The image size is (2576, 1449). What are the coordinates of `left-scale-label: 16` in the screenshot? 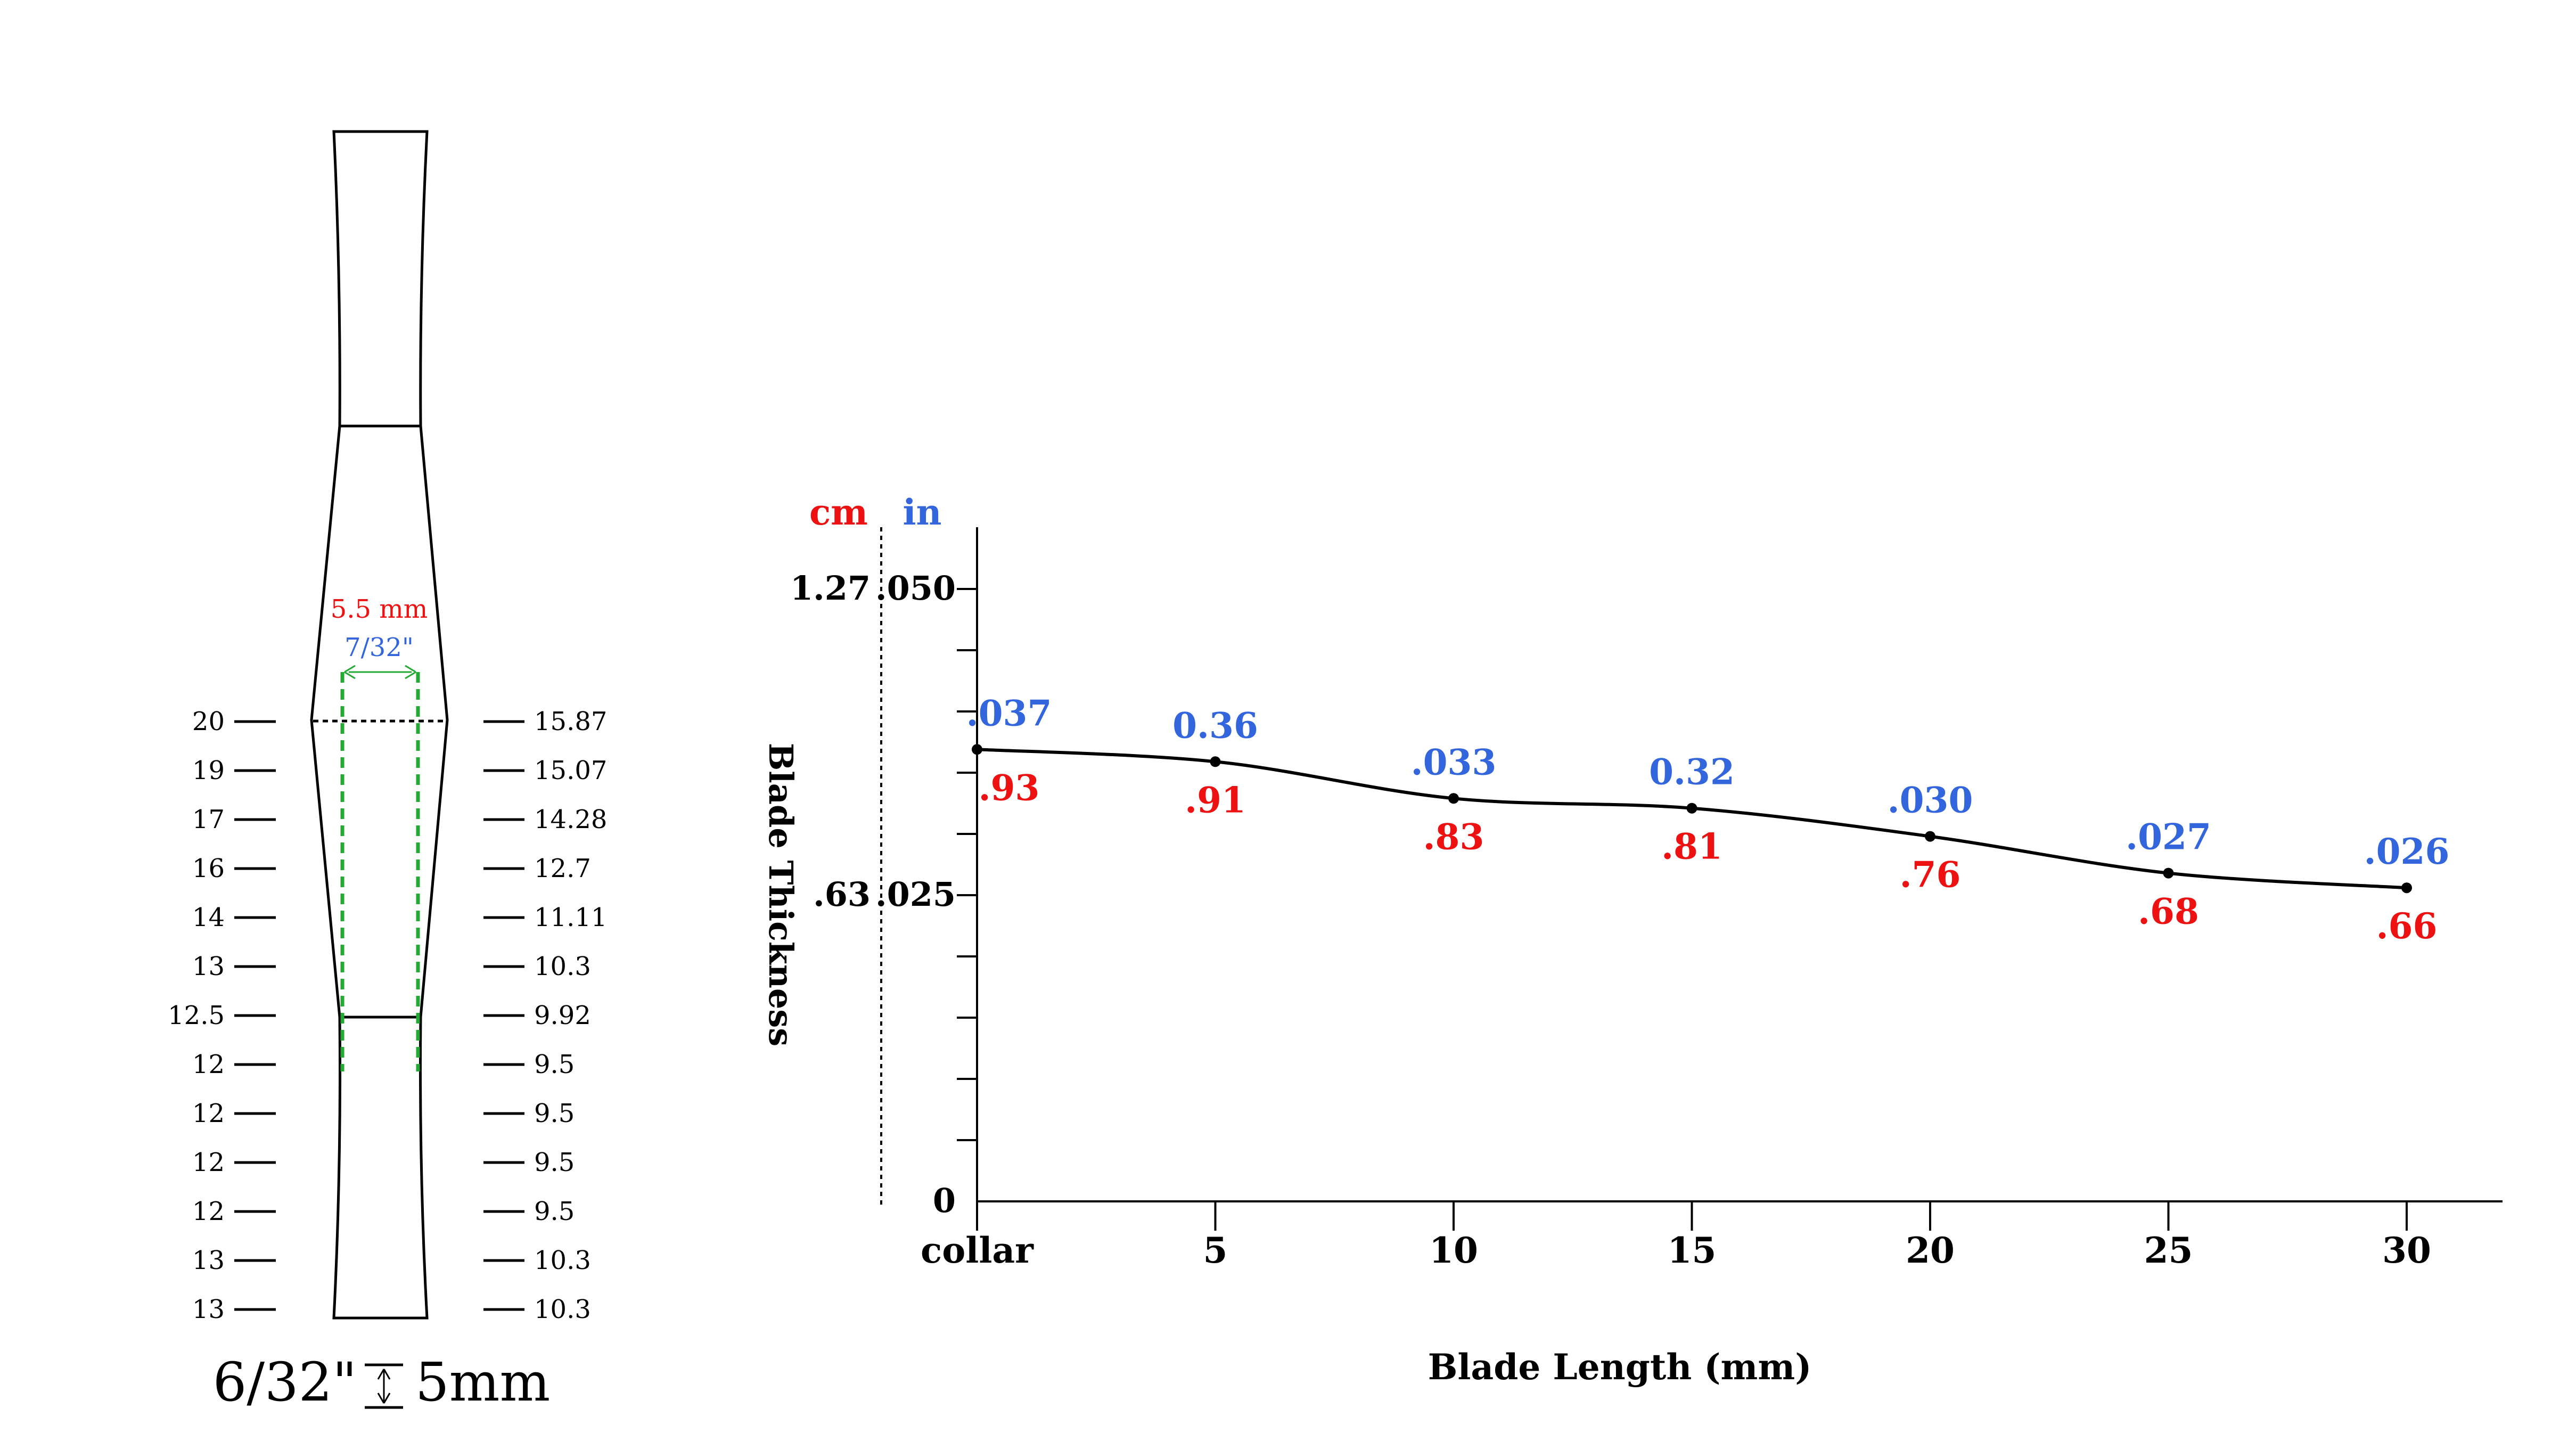 It's located at (208, 868).